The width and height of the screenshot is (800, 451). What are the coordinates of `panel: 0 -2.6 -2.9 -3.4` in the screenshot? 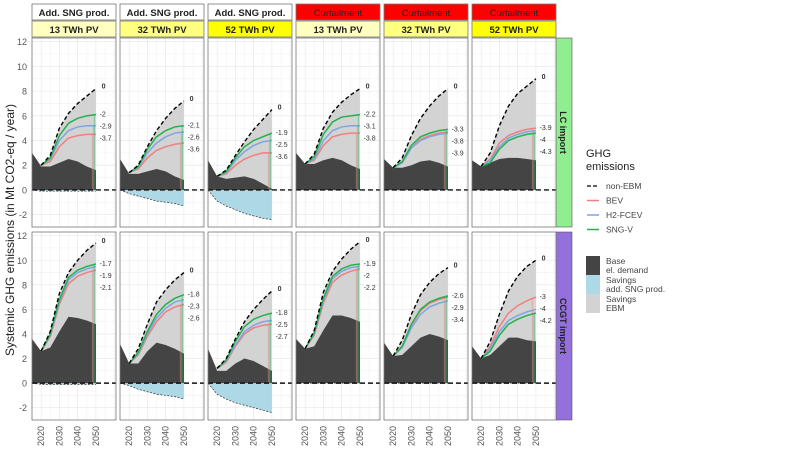 It's located at (426, 326).